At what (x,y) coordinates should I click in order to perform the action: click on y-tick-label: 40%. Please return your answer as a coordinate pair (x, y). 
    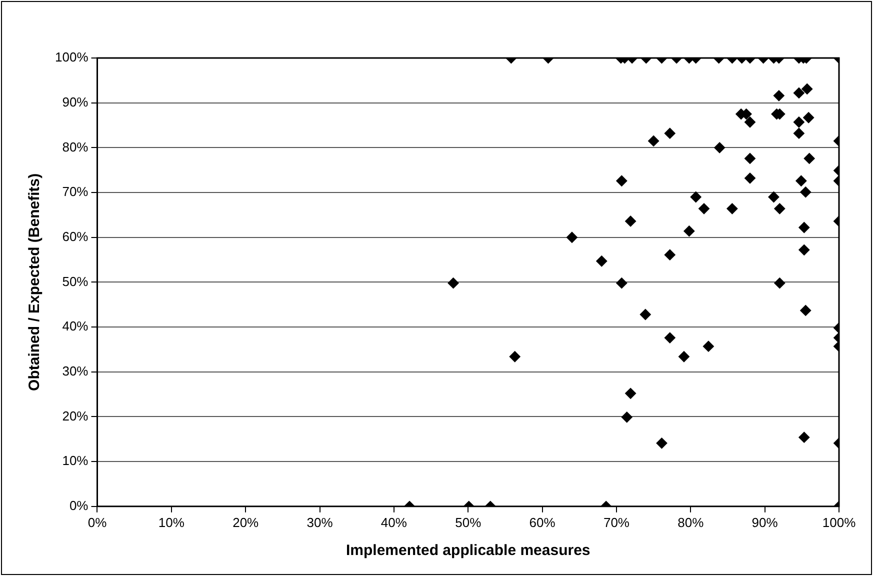
    Looking at the image, I should click on (75, 326).